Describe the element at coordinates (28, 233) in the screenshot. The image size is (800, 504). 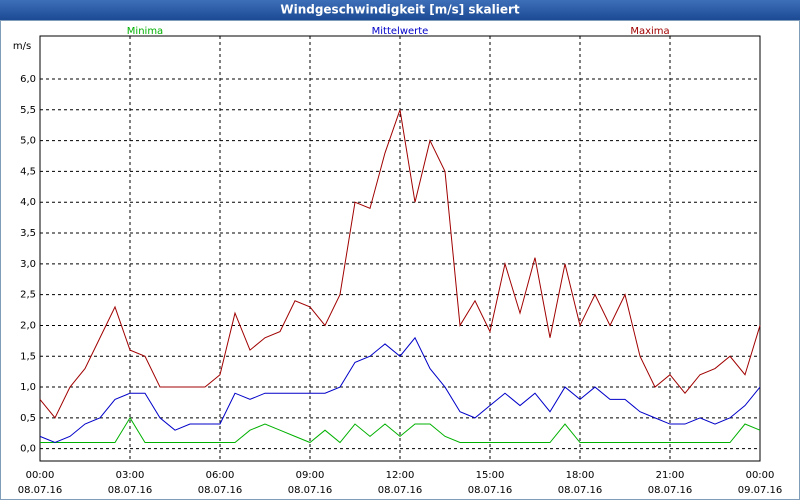
I see `y-tick-label: 3,5` at that location.